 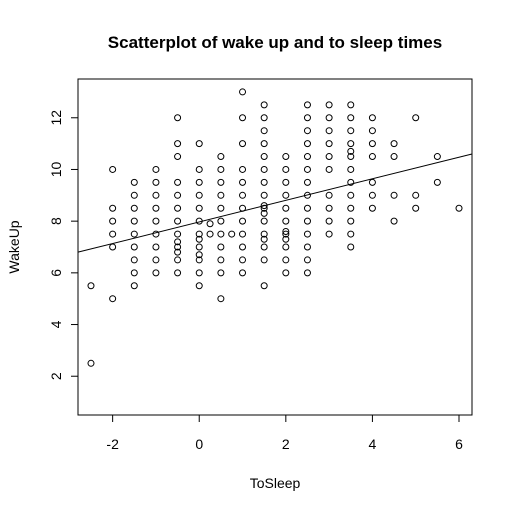 What do you see at coordinates (56, 273) in the screenshot?
I see `y-tick-label: 6` at bounding box center [56, 273].